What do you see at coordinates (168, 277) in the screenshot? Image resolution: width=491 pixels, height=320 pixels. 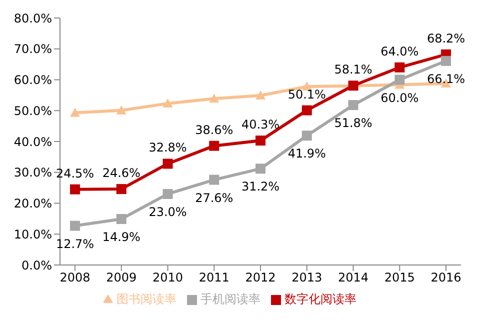 I see `x-tick-label: 2010` at bounding box center [168, 277].